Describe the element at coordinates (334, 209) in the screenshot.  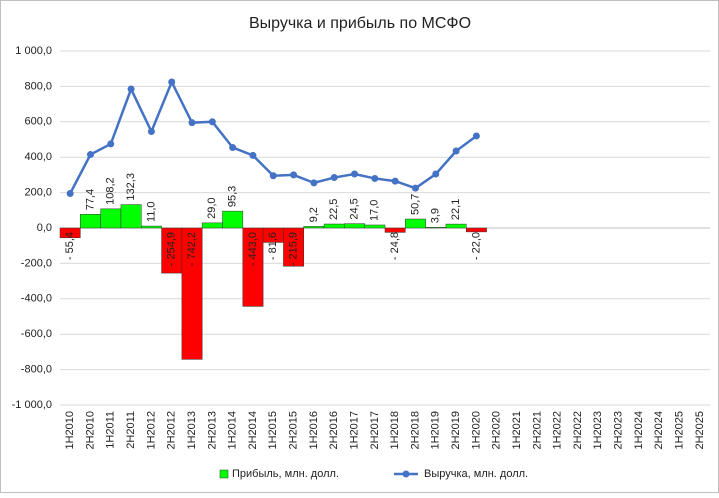
I see `data-label: 22,5` at that location.